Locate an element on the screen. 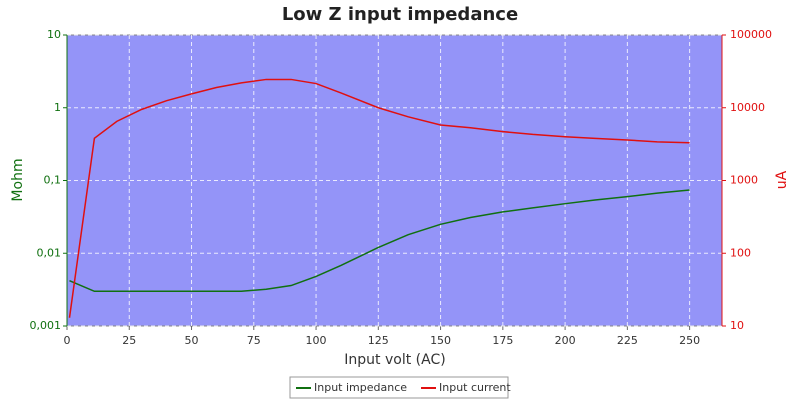  x-tick-label: 75 is located at coordinates (254, 340).